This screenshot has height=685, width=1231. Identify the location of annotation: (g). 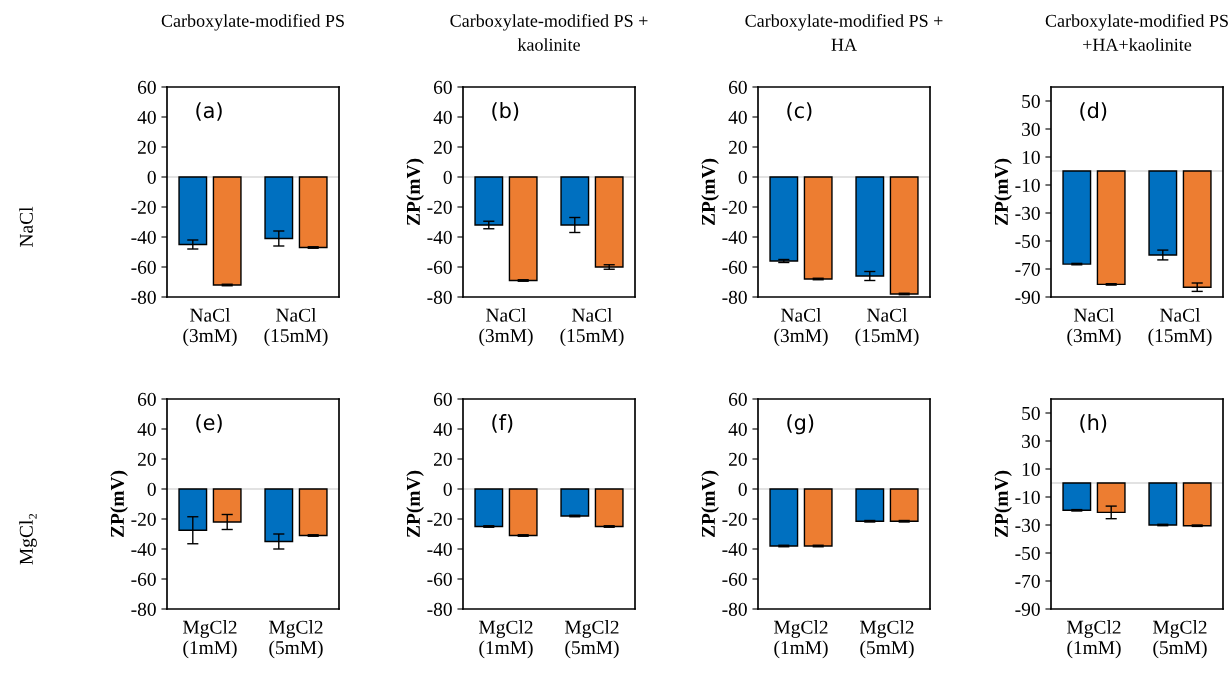
(800, 424).